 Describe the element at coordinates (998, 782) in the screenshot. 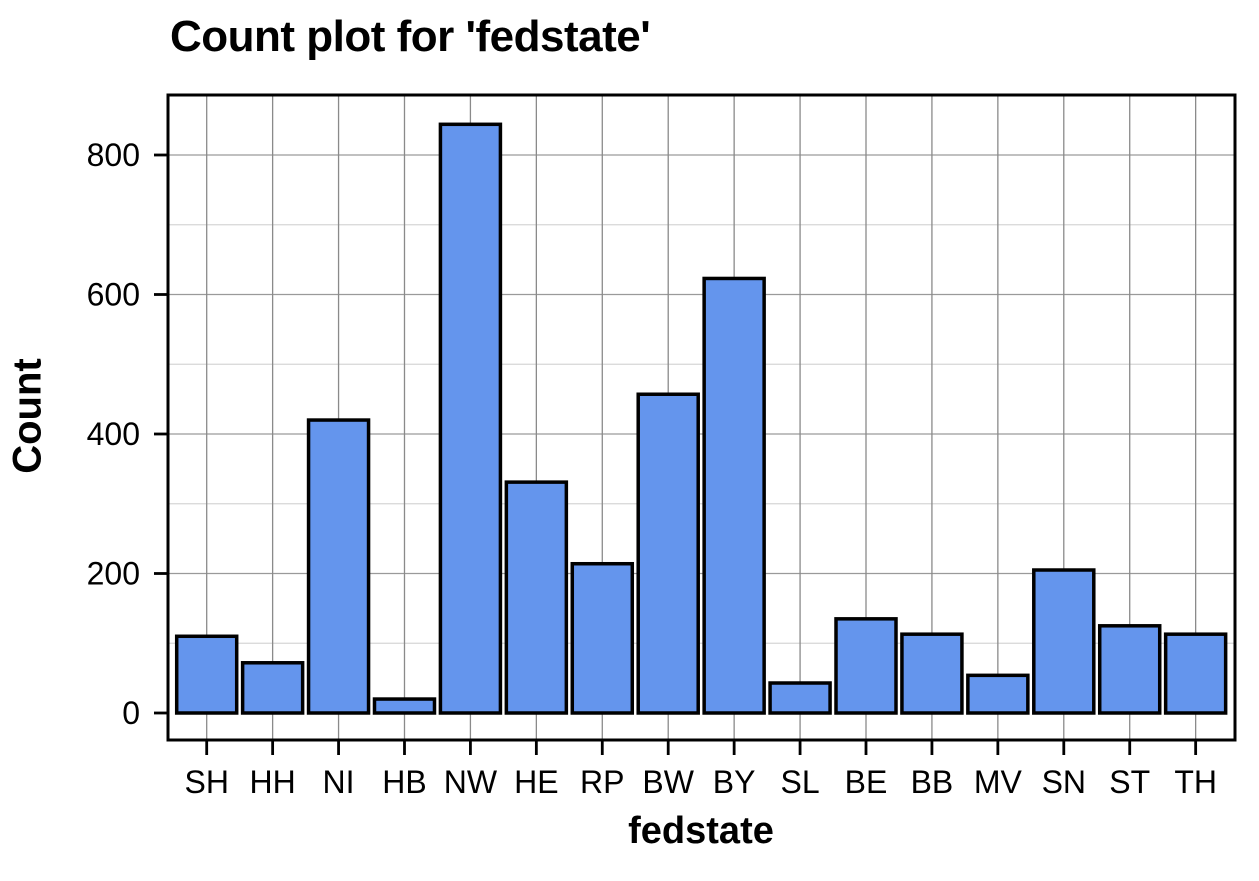

I see `x-tick-label-MV: MV` at that location.